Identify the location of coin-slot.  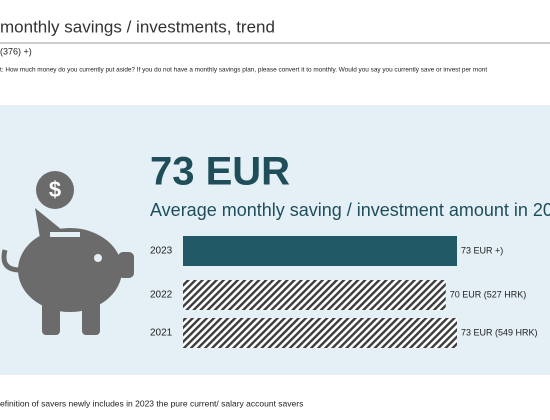
(65, 234).